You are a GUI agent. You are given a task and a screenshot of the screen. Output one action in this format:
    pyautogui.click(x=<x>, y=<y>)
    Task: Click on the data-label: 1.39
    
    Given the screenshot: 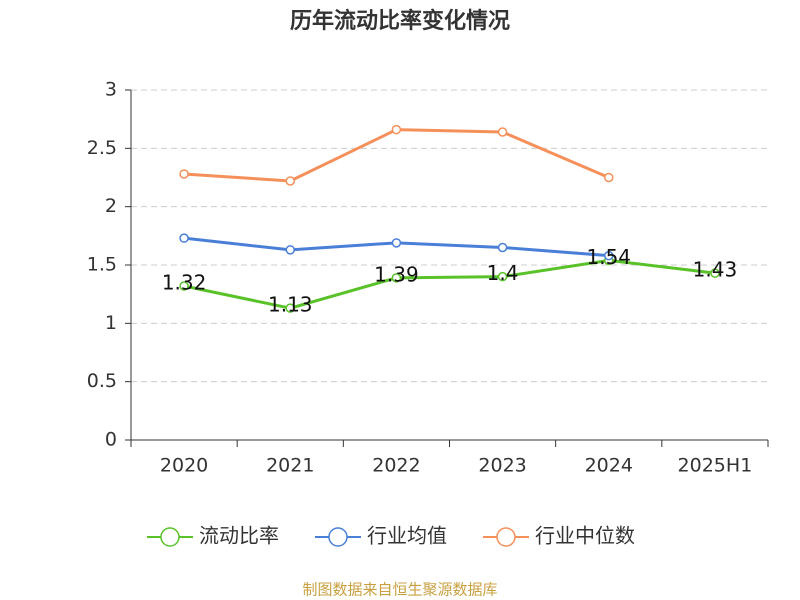 What is the action you would take?
    pyautogui.click(x=396, y=274)
    